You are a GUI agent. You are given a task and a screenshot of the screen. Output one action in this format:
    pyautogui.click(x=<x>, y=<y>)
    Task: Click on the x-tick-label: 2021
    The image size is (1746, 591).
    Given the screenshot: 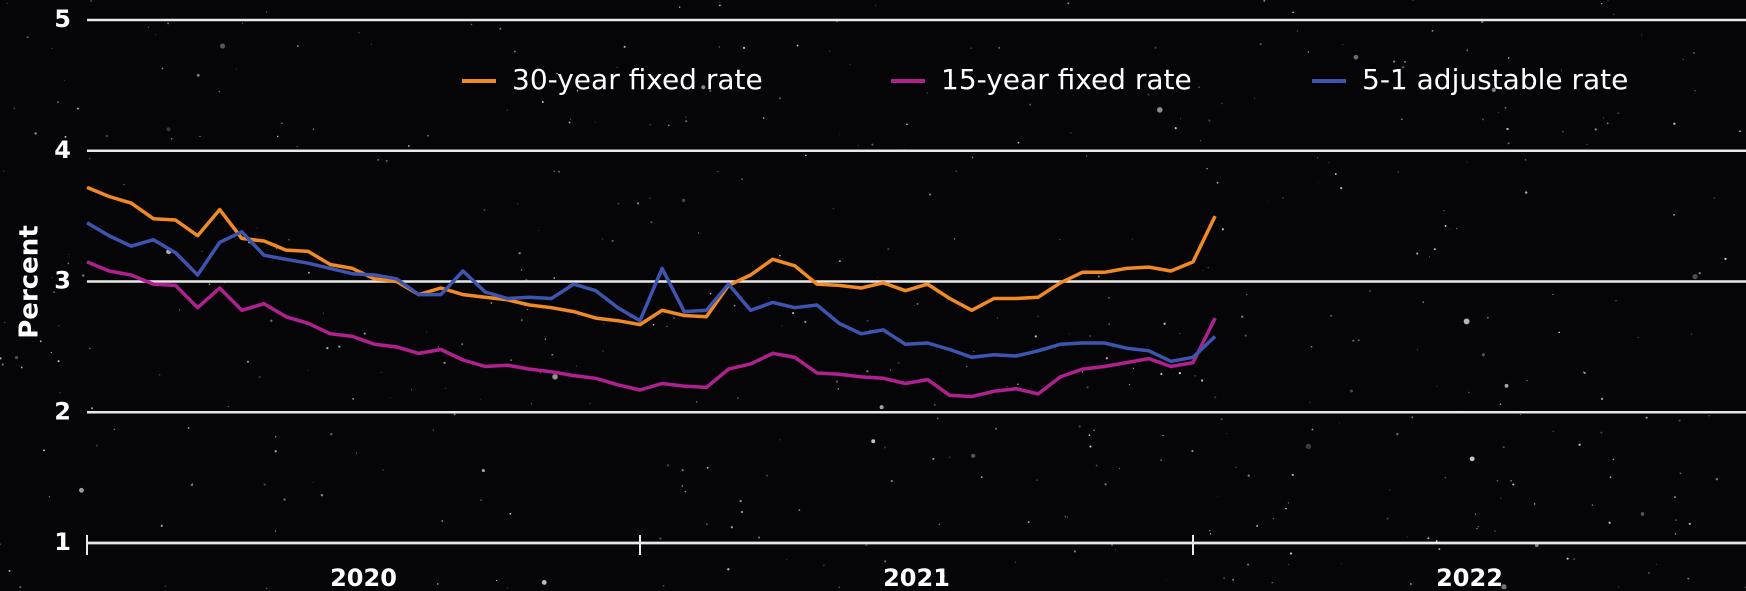 What is the action you would take?
    pyautogui.click(x=916, y=577)
    